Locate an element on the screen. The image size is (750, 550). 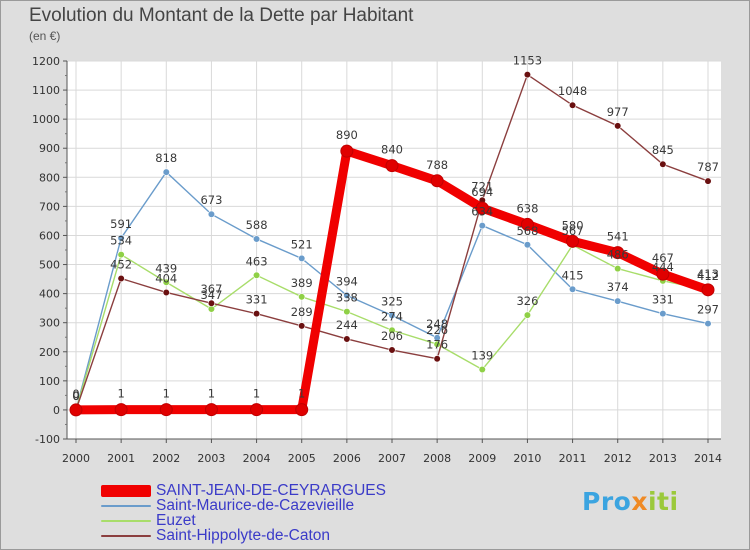
data-label-saint-hippolyte-de-caton-2010: 1153 is located at coordinates (527, 61).